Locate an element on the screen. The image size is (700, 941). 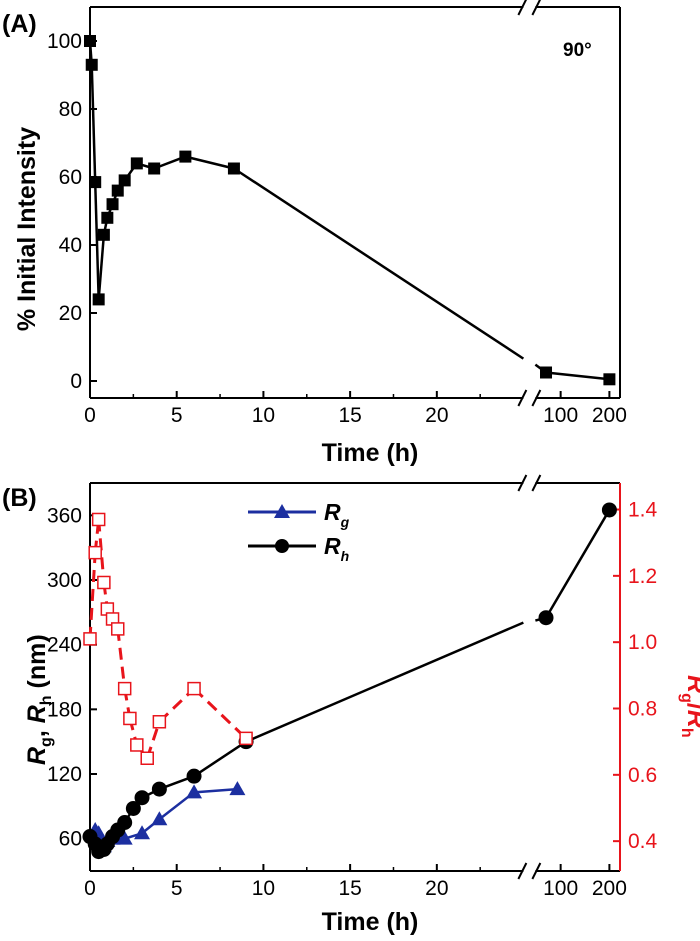
panel-b-y-axis-label: Rg, Rh (nm) is located at coordinates (39, 699).